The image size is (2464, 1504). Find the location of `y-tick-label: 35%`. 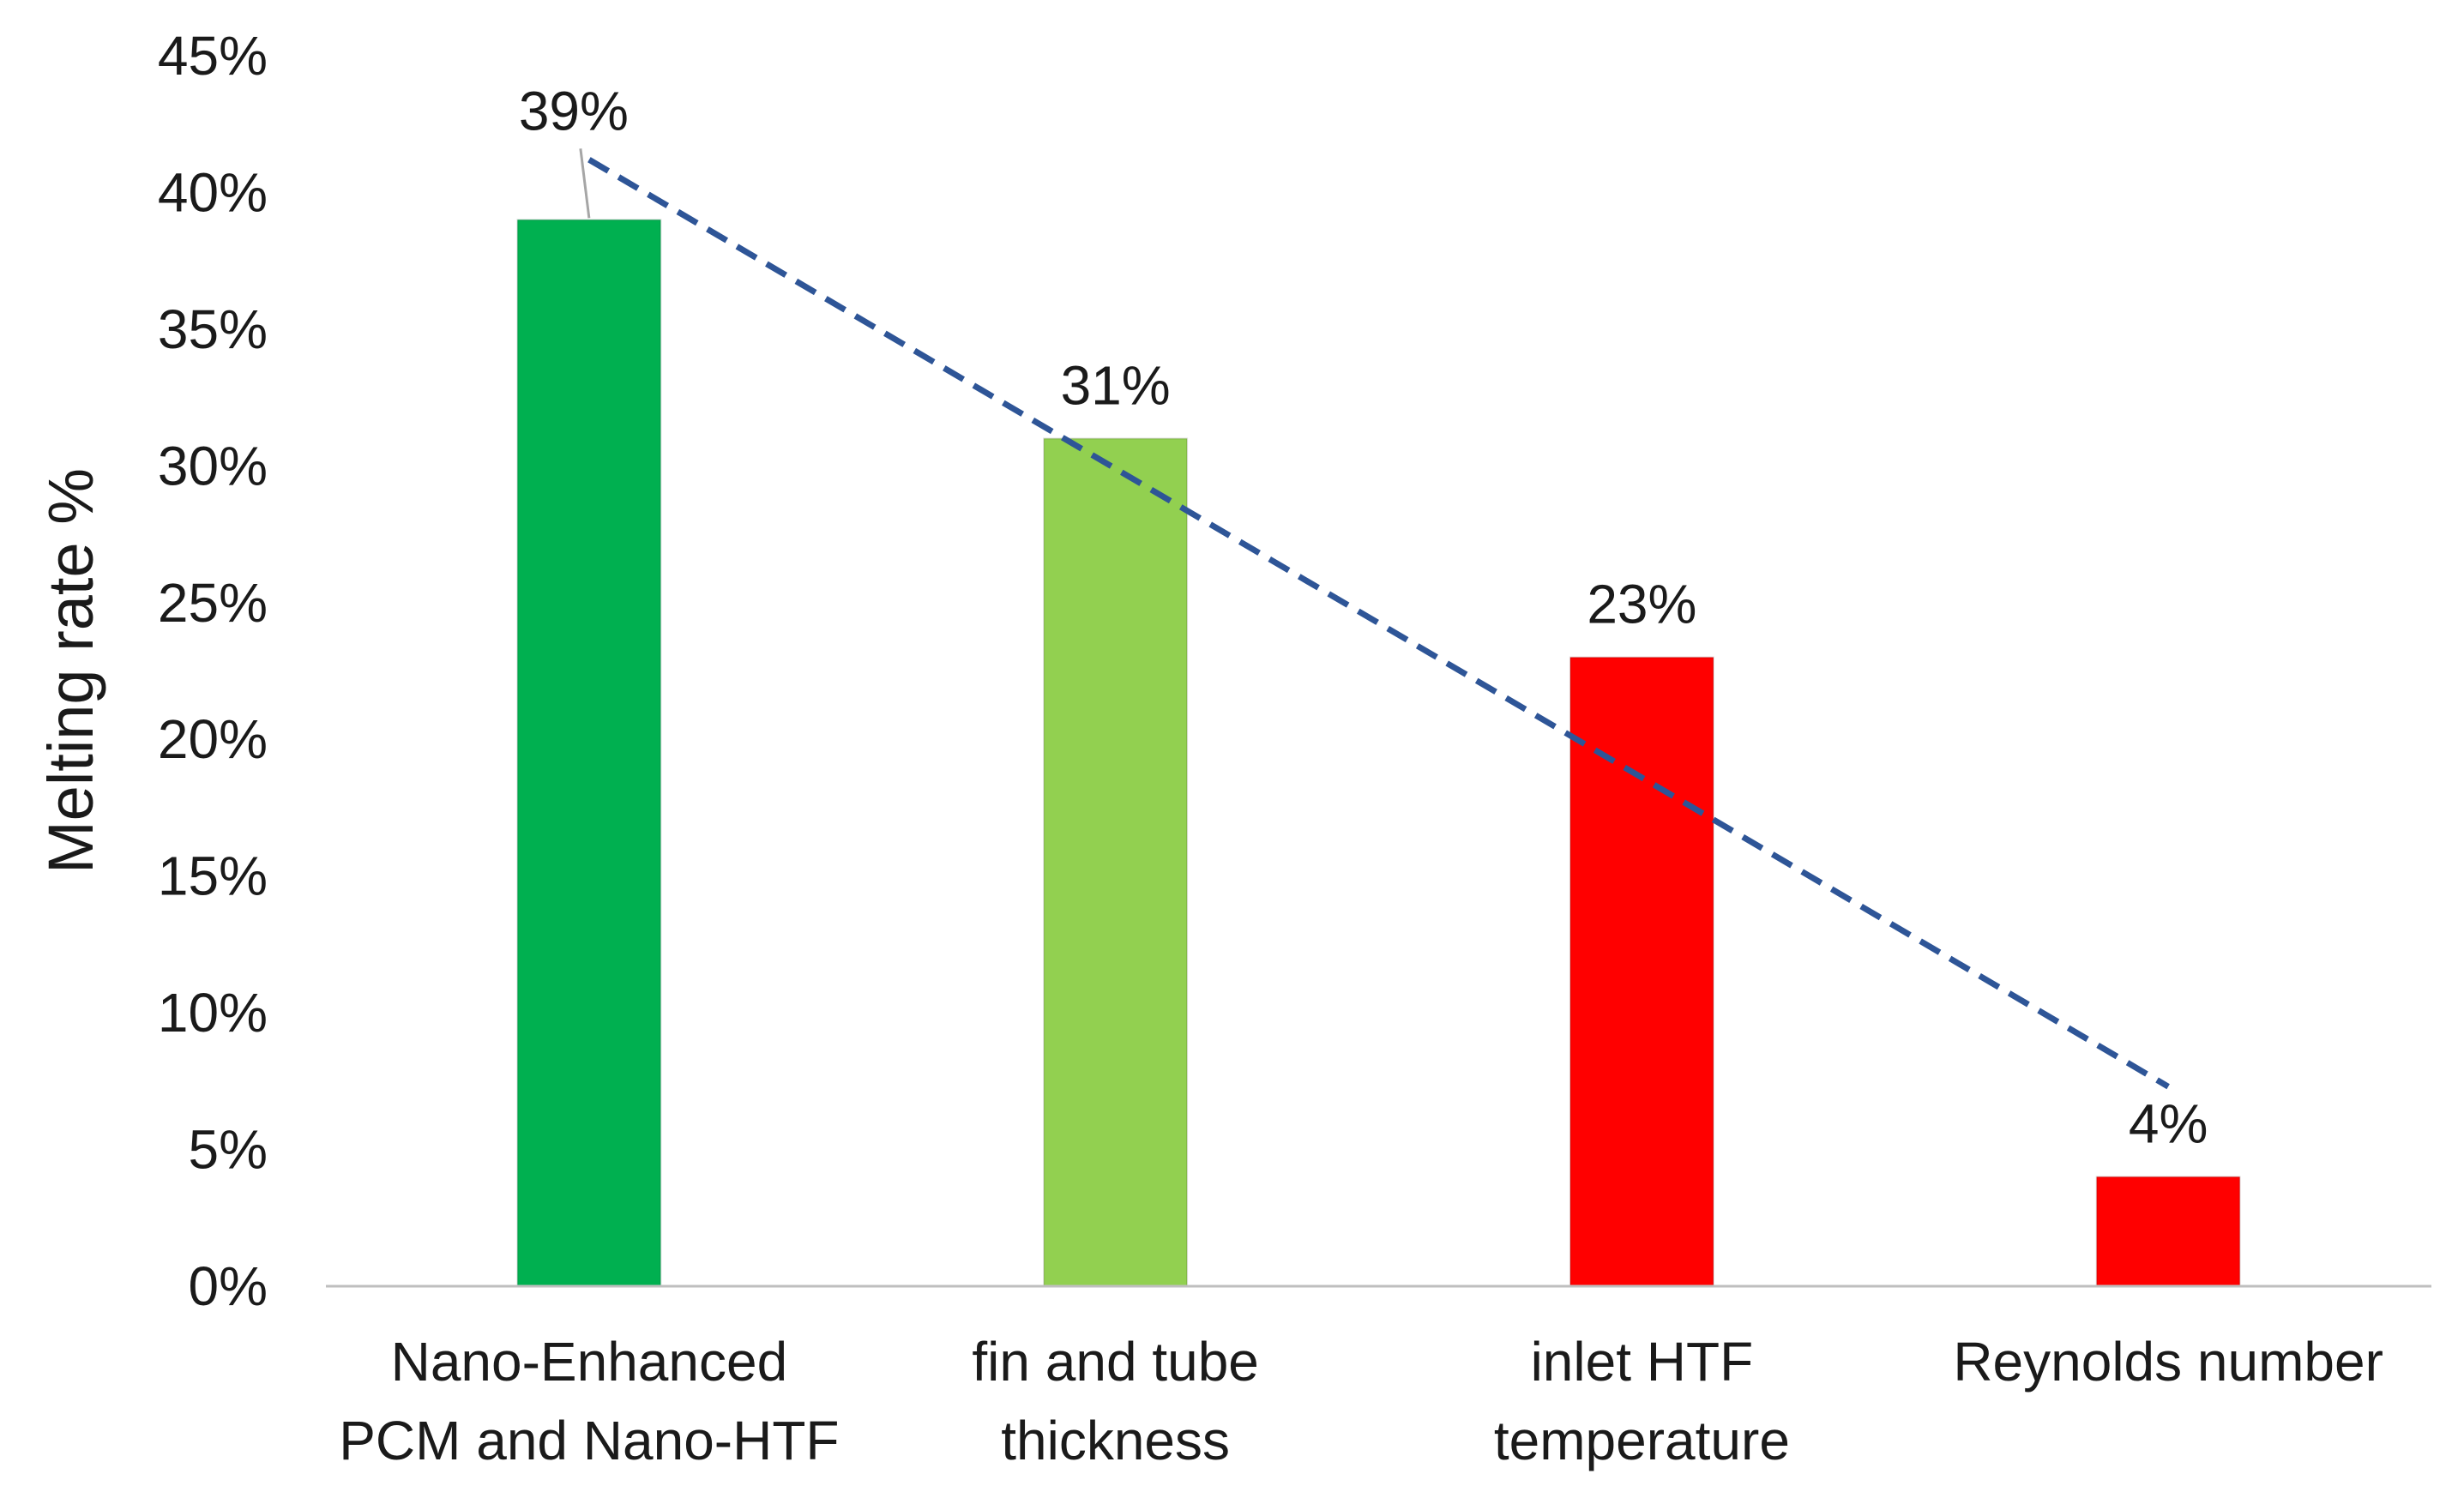

y-tick-label: 35% is located at coordinates (213, 329).